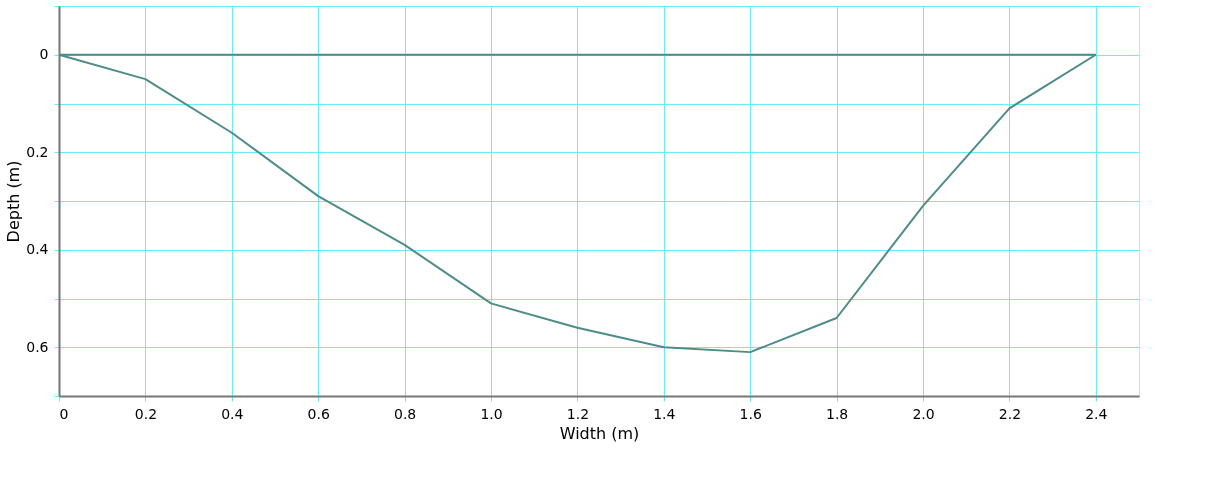  Describe the element at coordinates (599, 433) in the screenshot. I see `x-axis-title: Width (m)` at that location.